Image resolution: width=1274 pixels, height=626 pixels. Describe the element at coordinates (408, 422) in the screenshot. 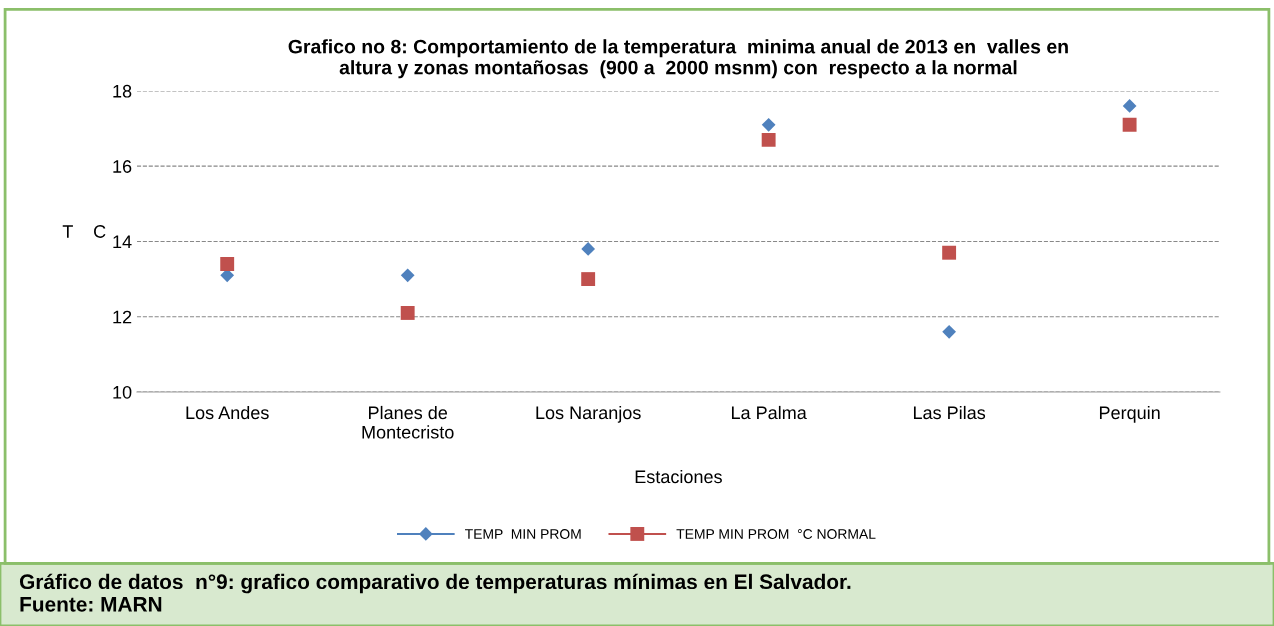

I see `x-tick-label: Planes de Montecristo` at that location.